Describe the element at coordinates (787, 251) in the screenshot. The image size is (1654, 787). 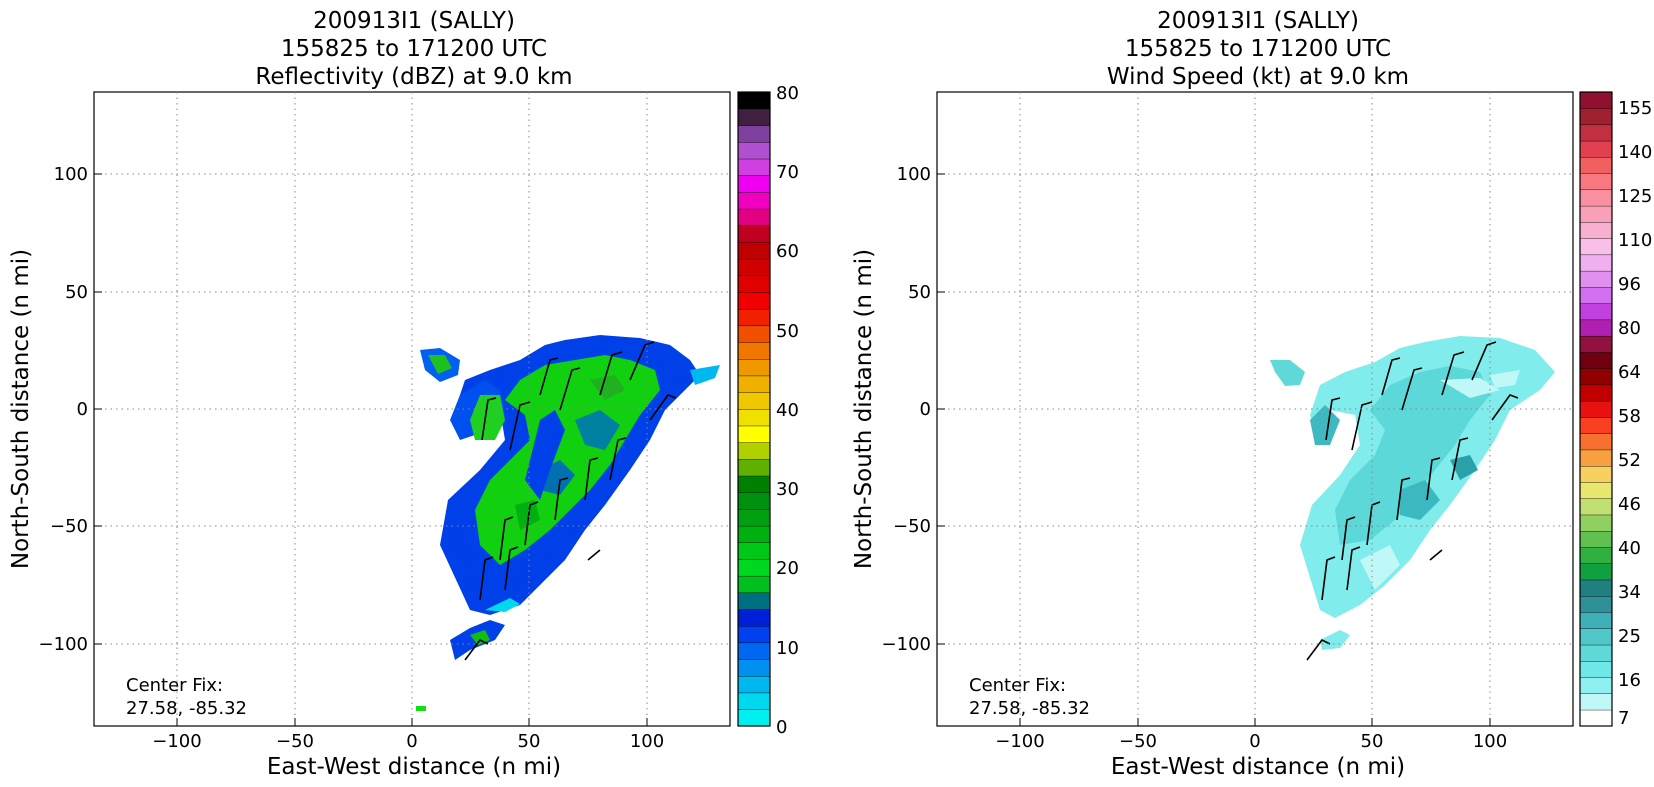
I see `colorbar-label: 60` at that location.